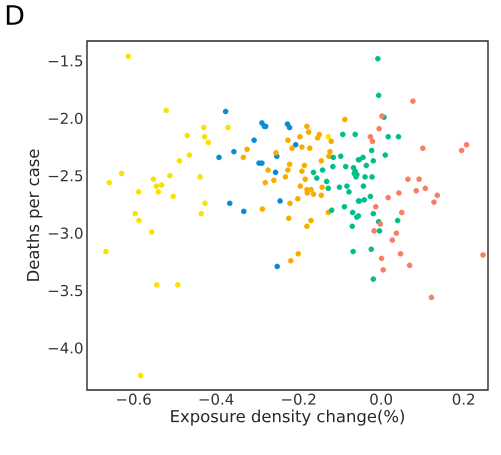  I want to click on y-tick-label: −2.0, so click(65, 118).